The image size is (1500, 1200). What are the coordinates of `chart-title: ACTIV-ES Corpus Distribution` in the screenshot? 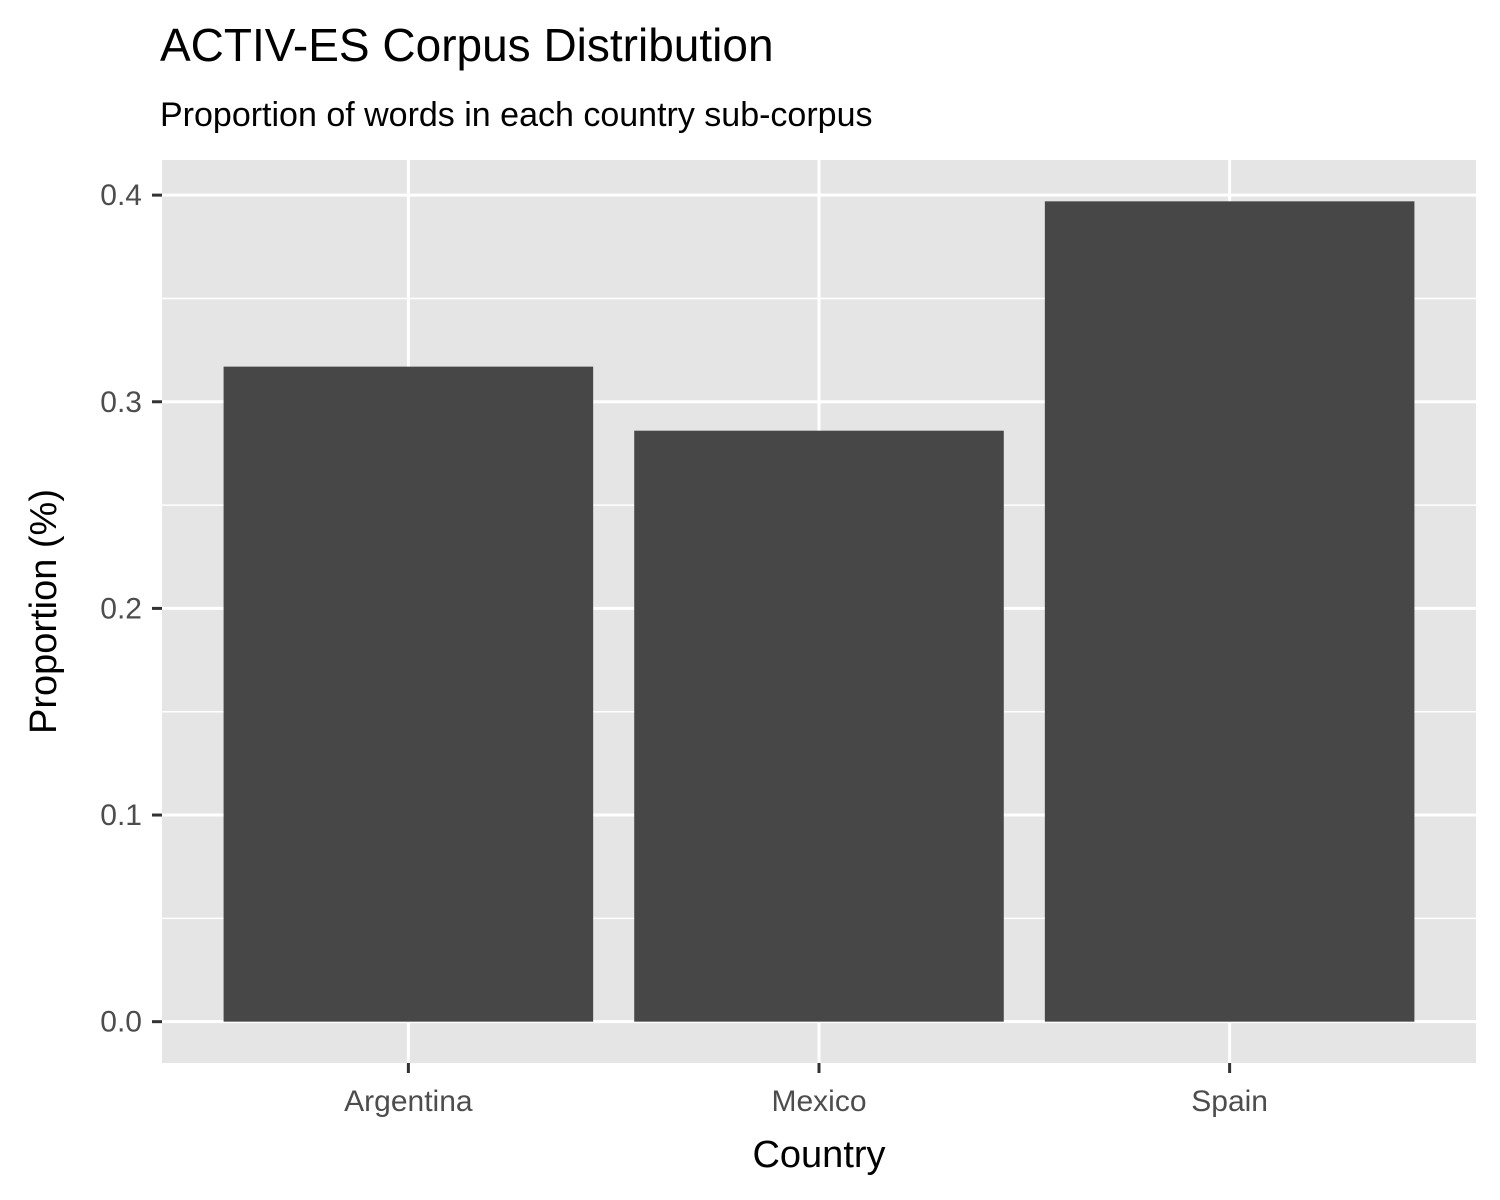 It's located at (467, 45).